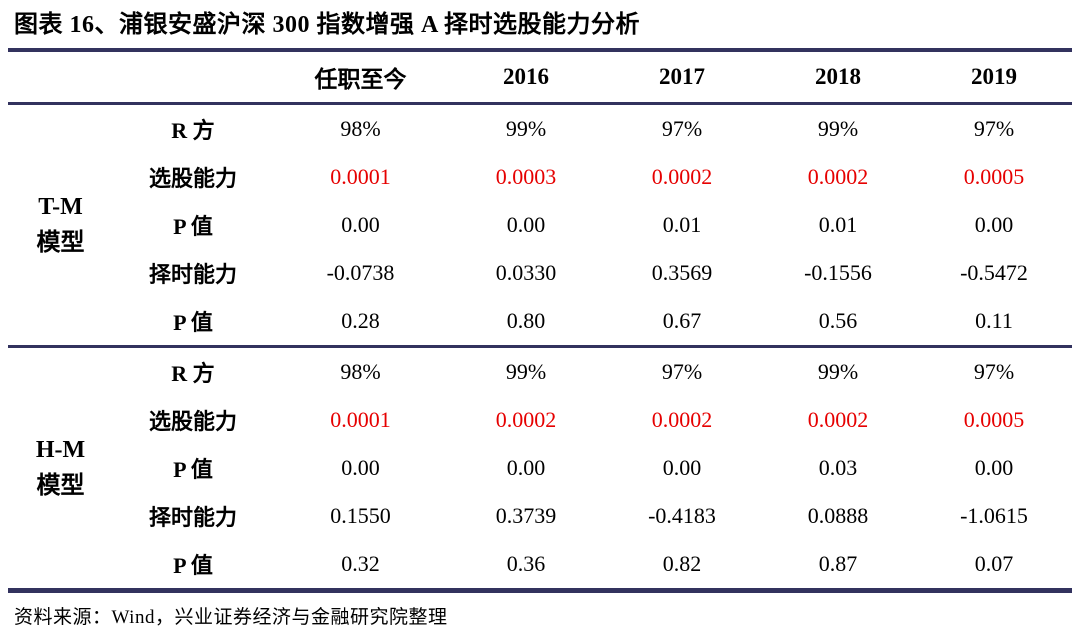 The image size is (1080, 631). Describe the element at coordinates (994, 272) in the screenshot. I see `table-cell: -0.5472` at that location.